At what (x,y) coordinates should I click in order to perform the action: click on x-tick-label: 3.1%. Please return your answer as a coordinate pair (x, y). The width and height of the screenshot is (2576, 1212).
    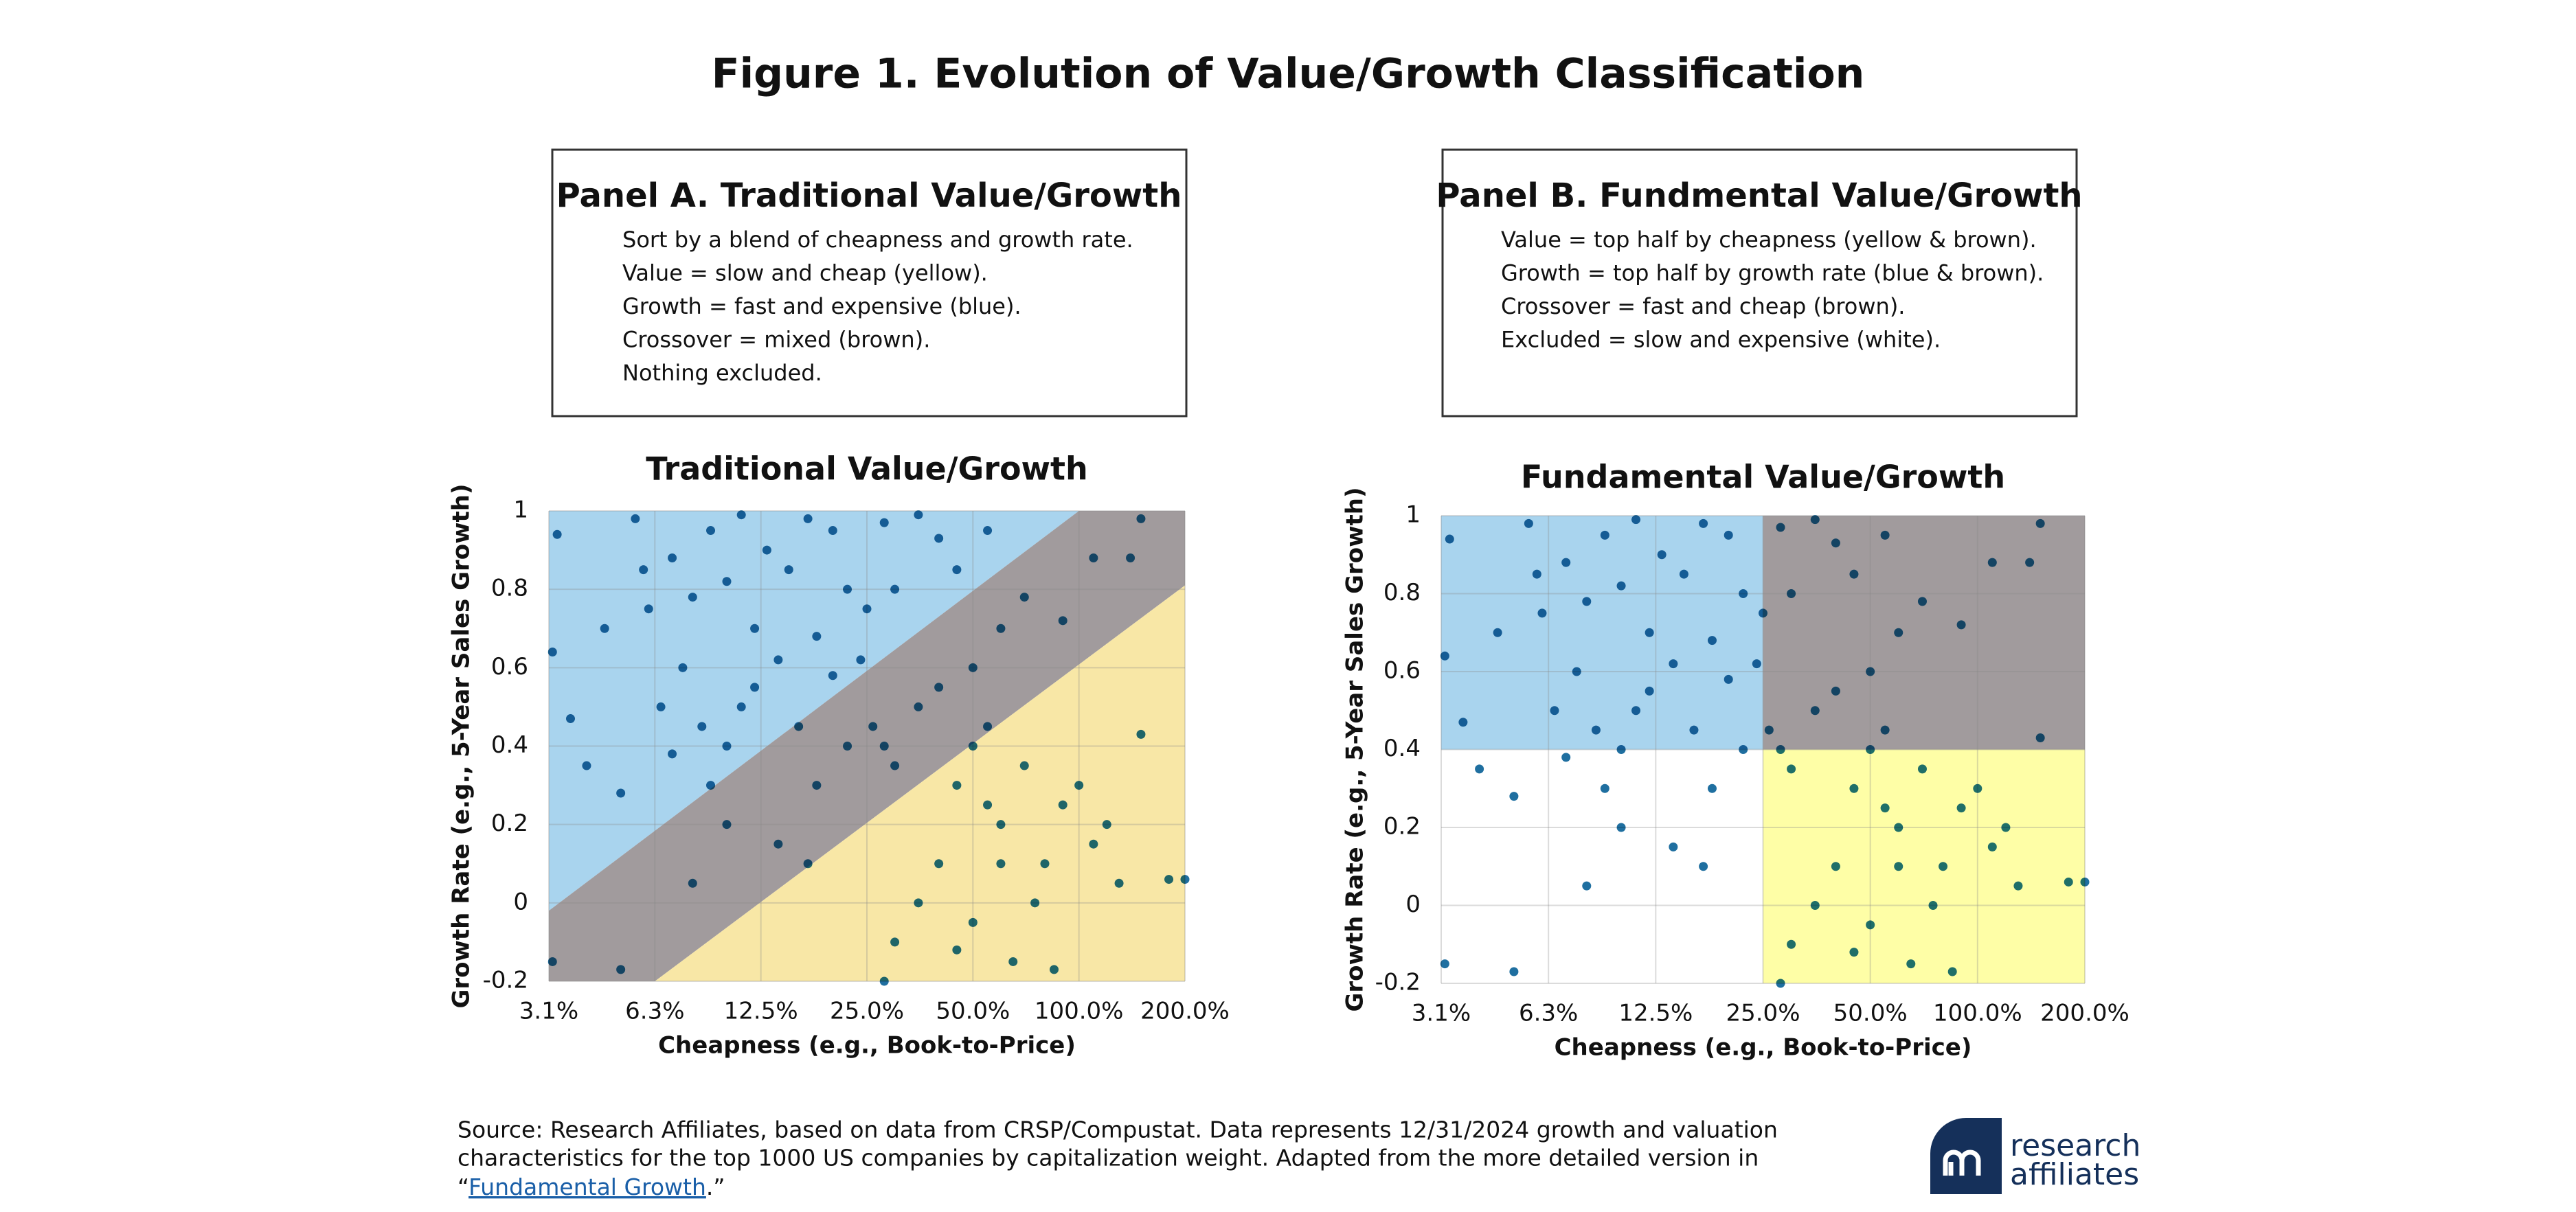
    Looking at the image, I should click on (1441, 1014).